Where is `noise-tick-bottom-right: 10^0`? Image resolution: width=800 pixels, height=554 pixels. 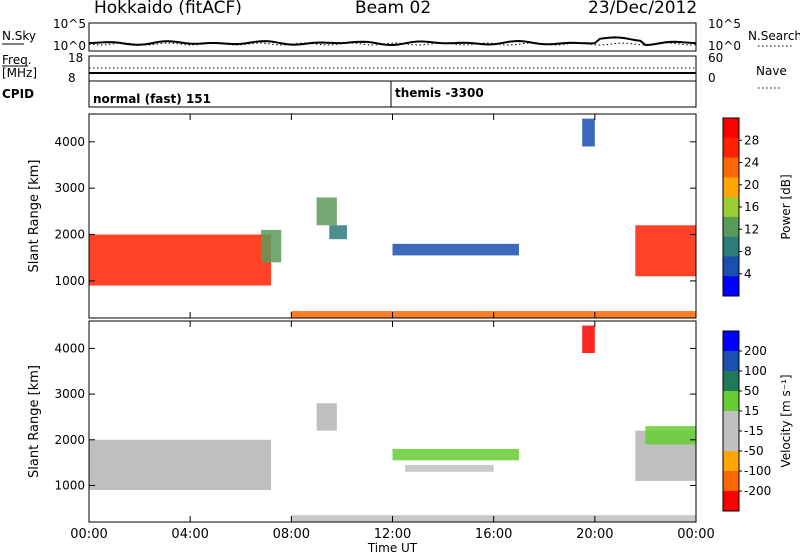
noise-tick-bottom-right: 10^0 is located at coordinates (724, 46).